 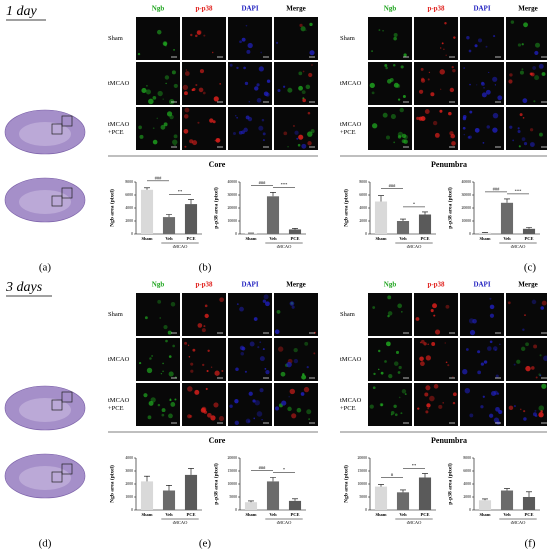 What do you see at coordinates (414, 203) in the screenshot?
I see `significance-mark: *` at bounding box center [414, 203].